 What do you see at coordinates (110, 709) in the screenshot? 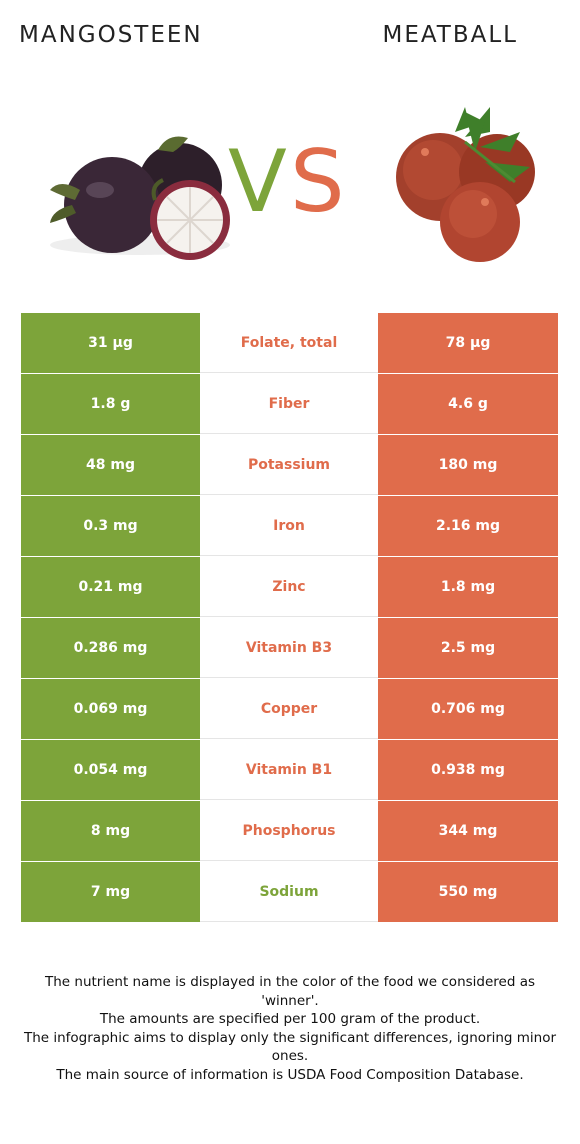
I see `left-value: 0.069 mg` at bounding box center [110, 709].